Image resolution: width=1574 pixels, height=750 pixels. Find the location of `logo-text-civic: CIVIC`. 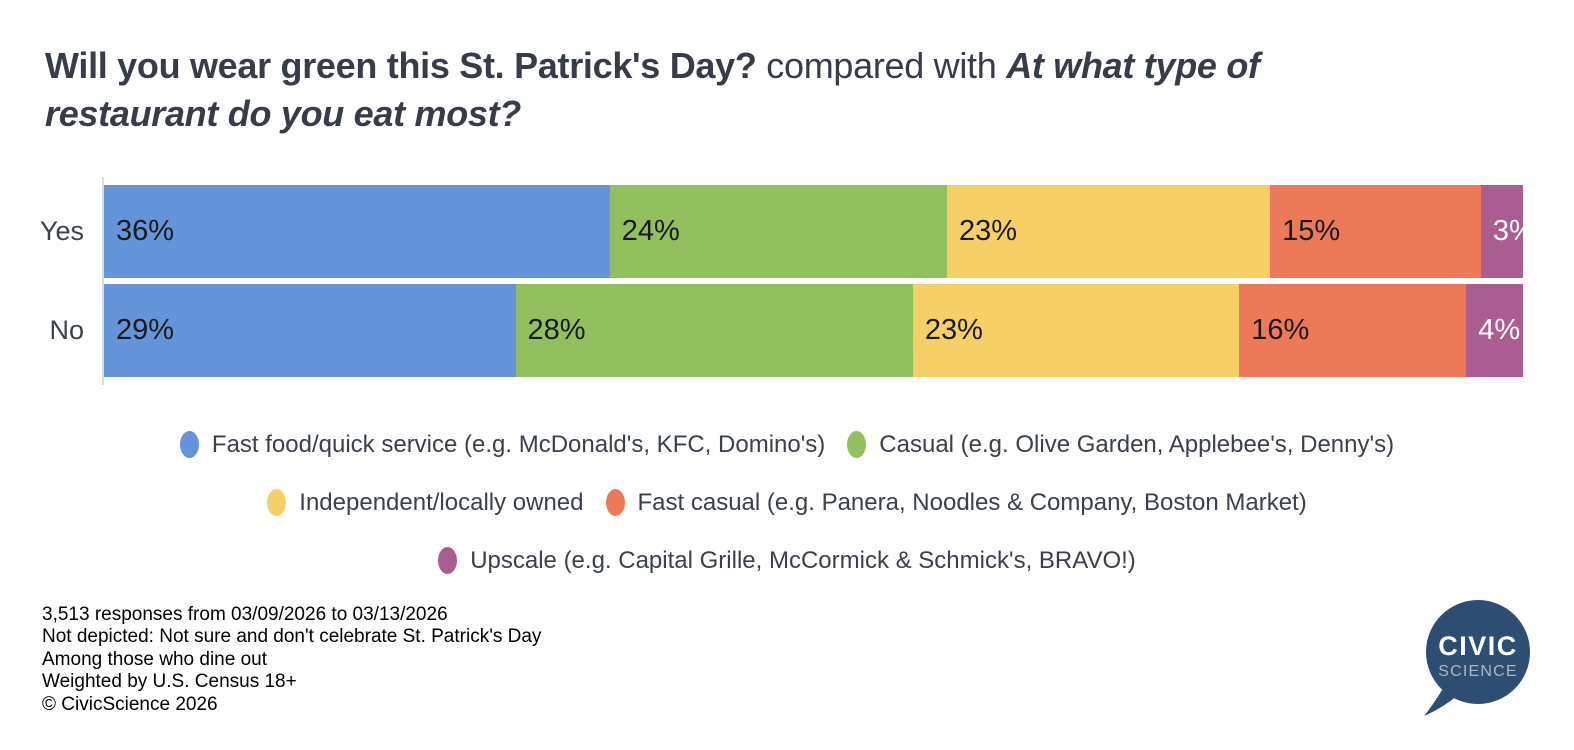

logo-text-civic: CIVIC is located at coordinates (1478, 646).